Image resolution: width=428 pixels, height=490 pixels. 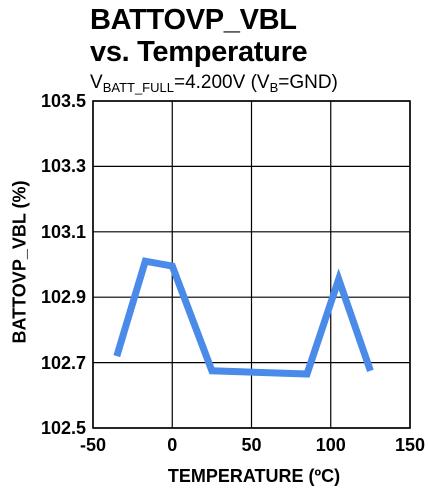 I want to click on y-tick-label: 103.1, so click(x=63, y=231).